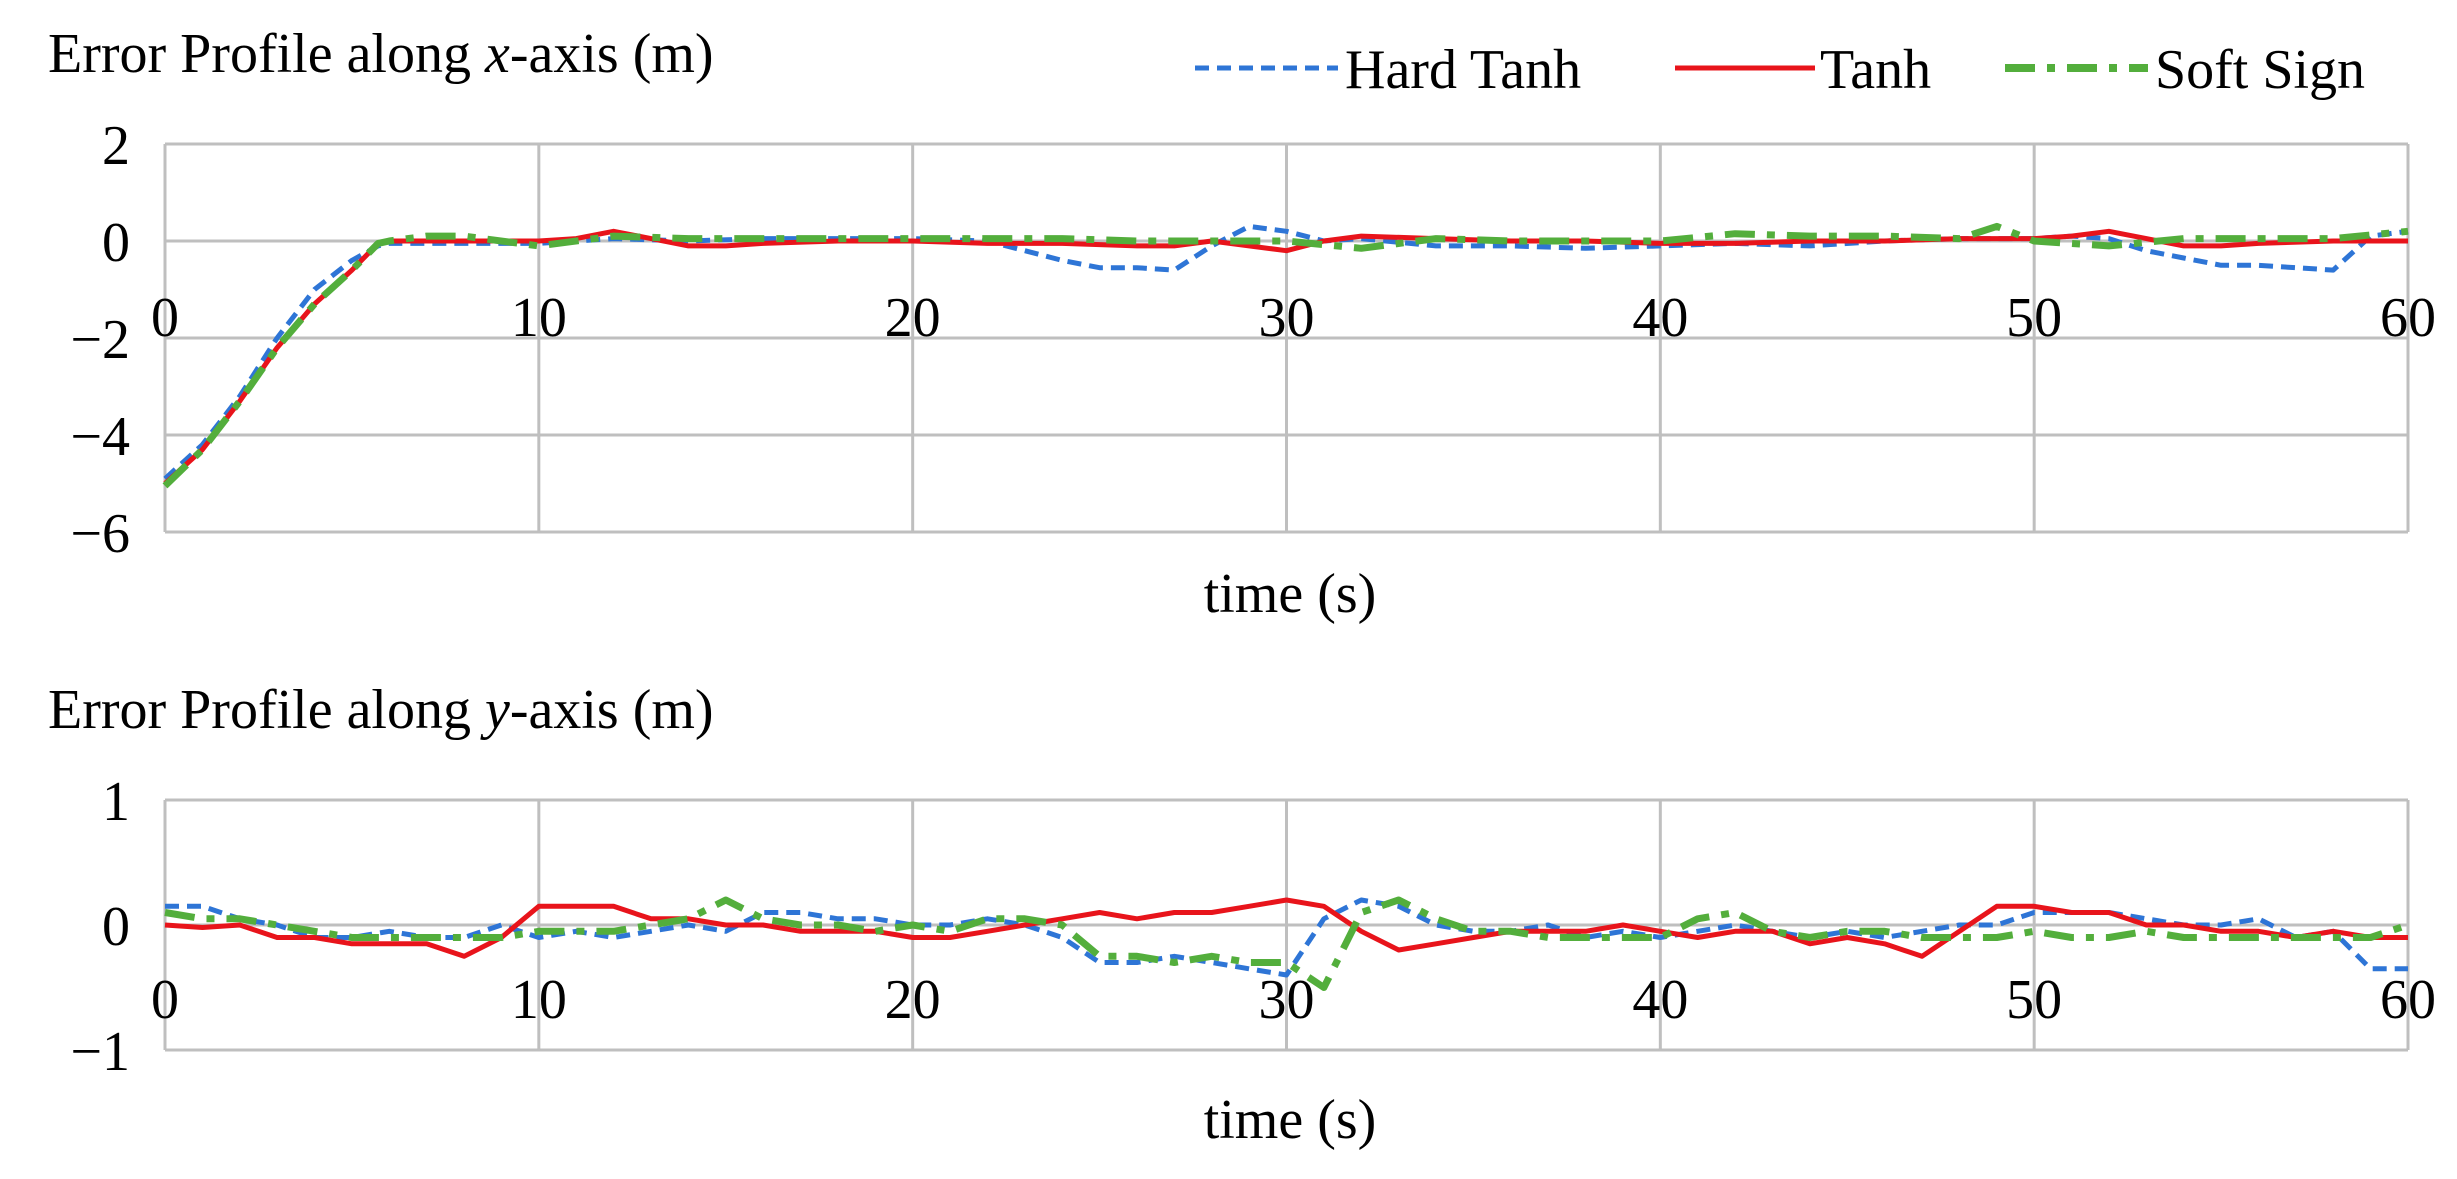 This screenshot has width=2457, height=1179. I want to click on y-tick-labels: 2 0 −2 −4 −6, so click(100, 340).